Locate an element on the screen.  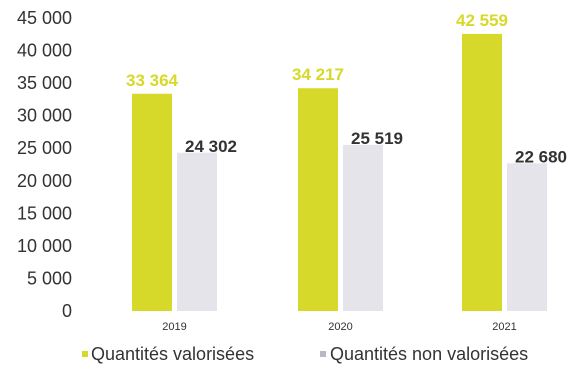
data-label: 33 364 is located at coordinates (152, 80).